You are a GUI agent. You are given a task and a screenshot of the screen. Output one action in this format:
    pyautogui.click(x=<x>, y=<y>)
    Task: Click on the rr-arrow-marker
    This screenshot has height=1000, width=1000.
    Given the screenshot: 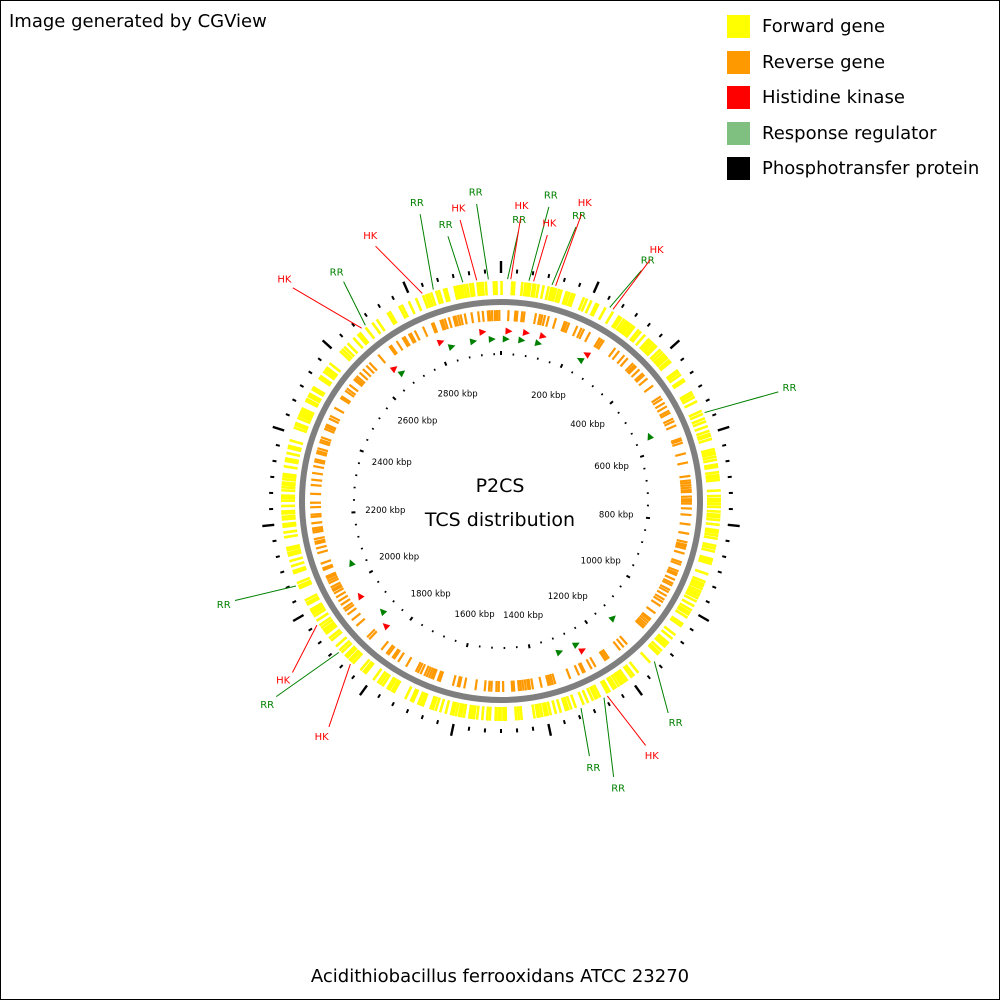 What is the action you would take?
    pyautogui.click(x=612, y=619)
    